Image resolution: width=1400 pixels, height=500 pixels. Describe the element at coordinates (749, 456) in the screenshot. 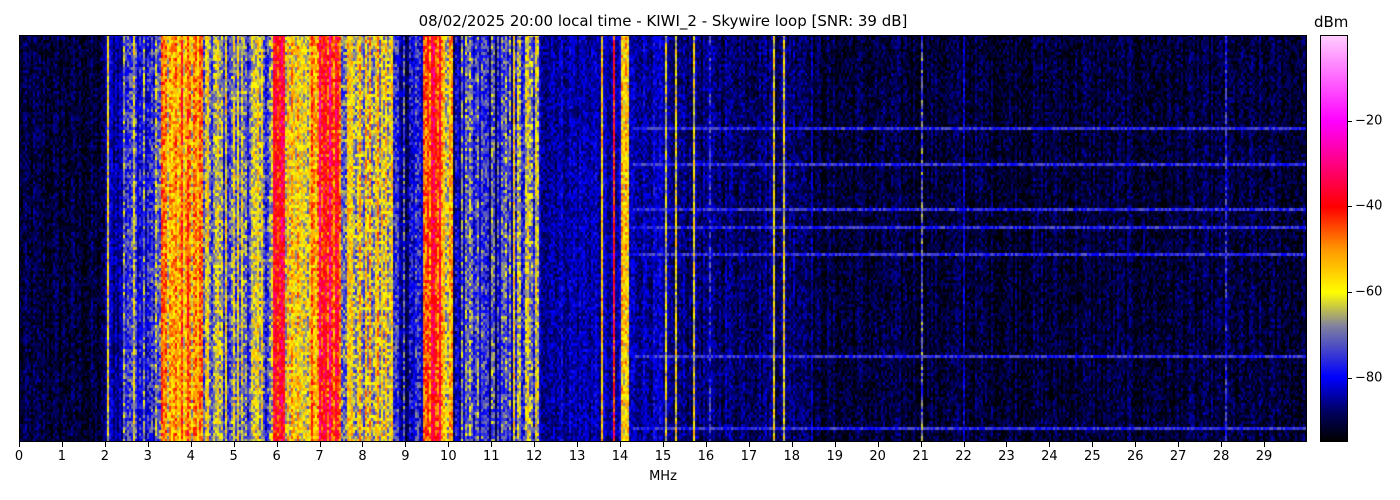

I see `x-tick-label: 17` at that location.